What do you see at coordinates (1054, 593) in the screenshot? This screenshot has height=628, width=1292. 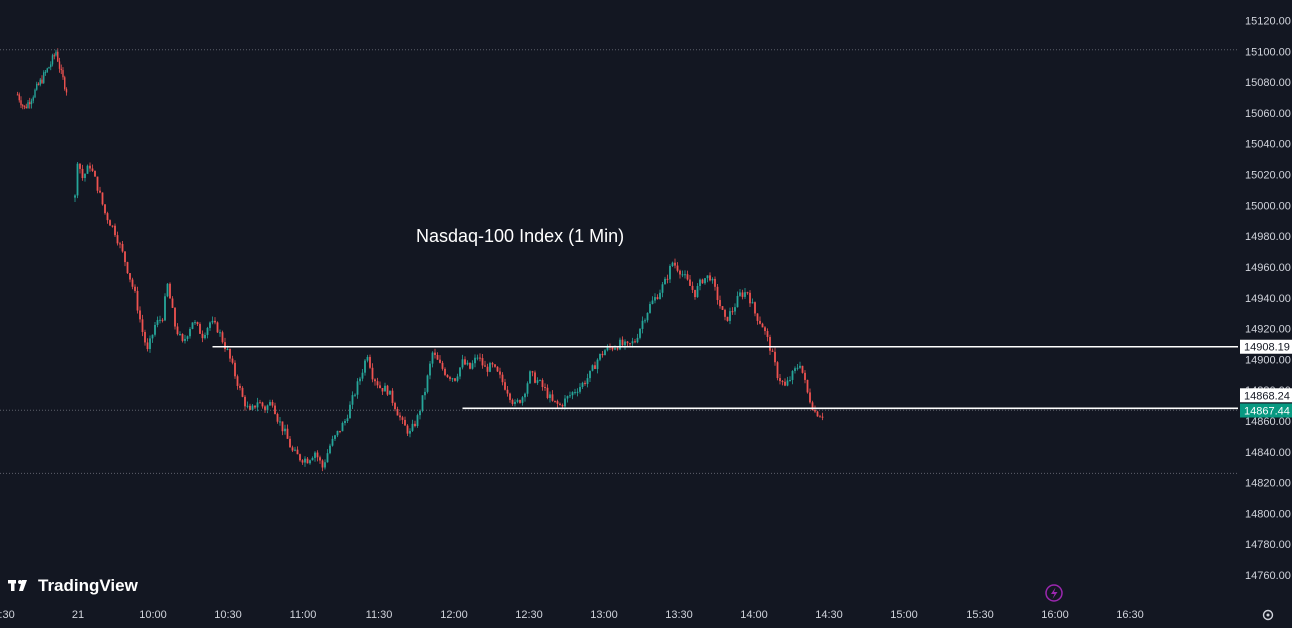 I see `lightning-icon` at bounding box center [1054, 593].